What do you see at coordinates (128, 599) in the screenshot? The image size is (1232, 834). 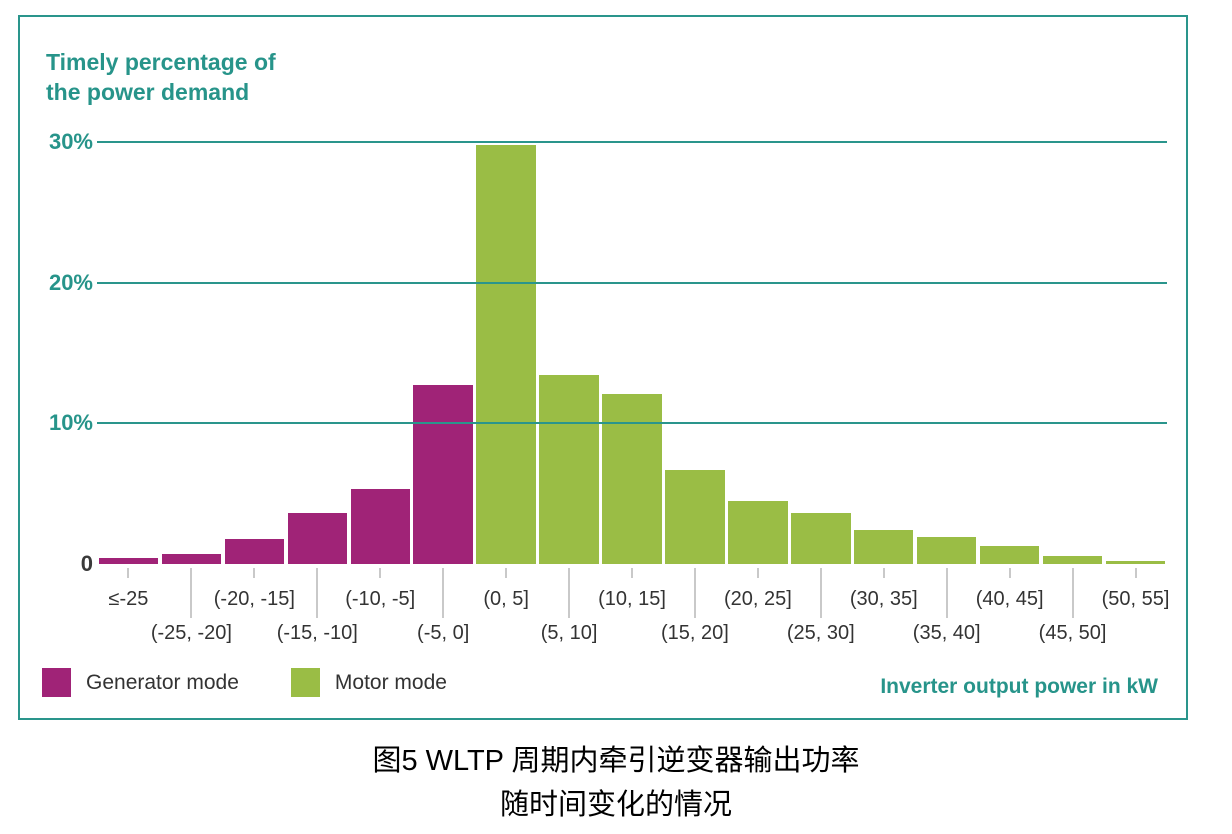 I see `x-axis-label-≤-25: ≤-25` at bounding box center [128, 599].